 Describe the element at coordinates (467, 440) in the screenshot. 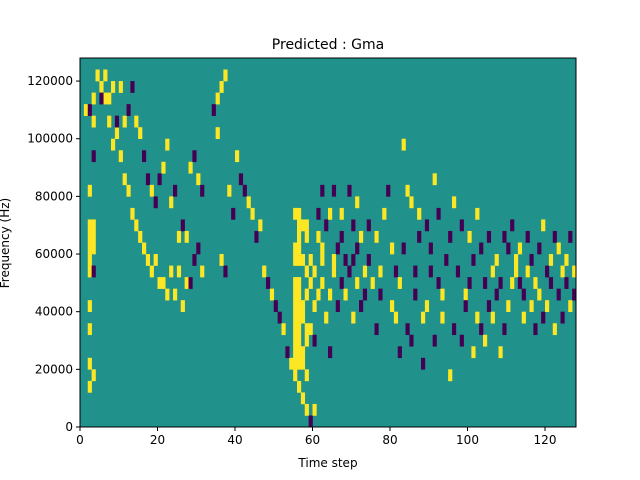

I see `x-tick-label: 100` at that location.